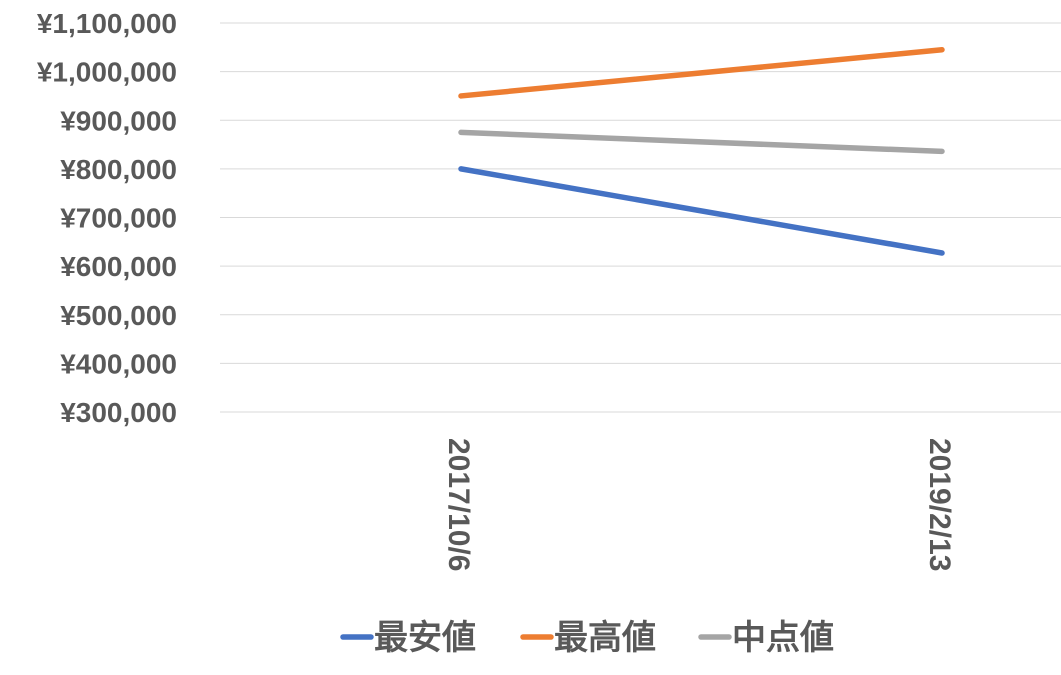 The height and width of the screenshot is (675, 1061). I want to click on x-axis-tick-labels: 2017/10/6 2019/2/13, so click(699, 504).